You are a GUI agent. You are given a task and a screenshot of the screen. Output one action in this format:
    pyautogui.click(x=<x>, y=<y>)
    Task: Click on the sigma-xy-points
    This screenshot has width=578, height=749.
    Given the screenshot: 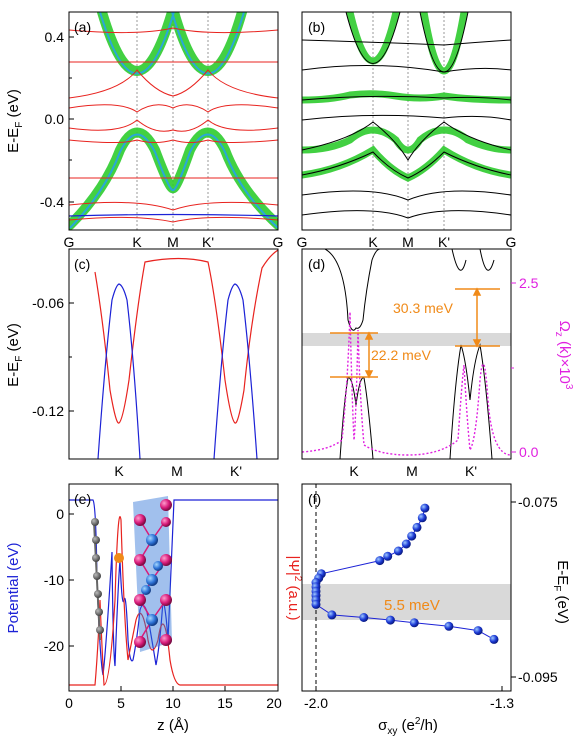 What is the action you would take?
    pyautogui.click(x=405, y=573)
    